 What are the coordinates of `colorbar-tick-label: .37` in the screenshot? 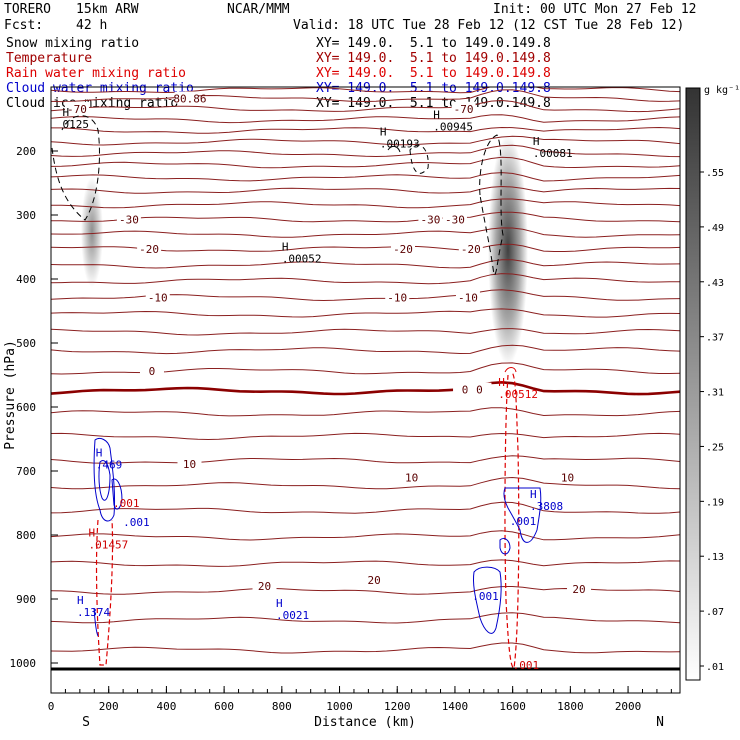 It's located at (715, 338).